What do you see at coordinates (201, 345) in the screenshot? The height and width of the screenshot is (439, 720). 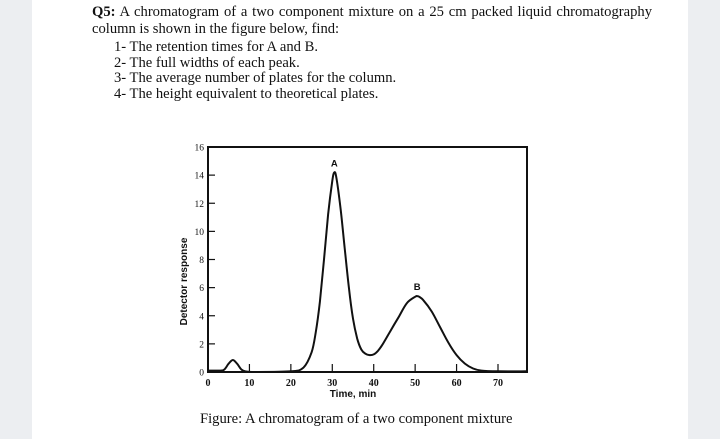 I see `y-tick-label: 2` at bounding box center [201, 345].